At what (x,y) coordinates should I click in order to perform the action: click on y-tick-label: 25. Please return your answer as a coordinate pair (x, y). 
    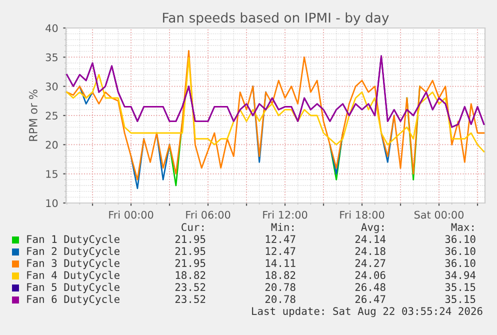
    Looking at the image, I should click on (52, 116).